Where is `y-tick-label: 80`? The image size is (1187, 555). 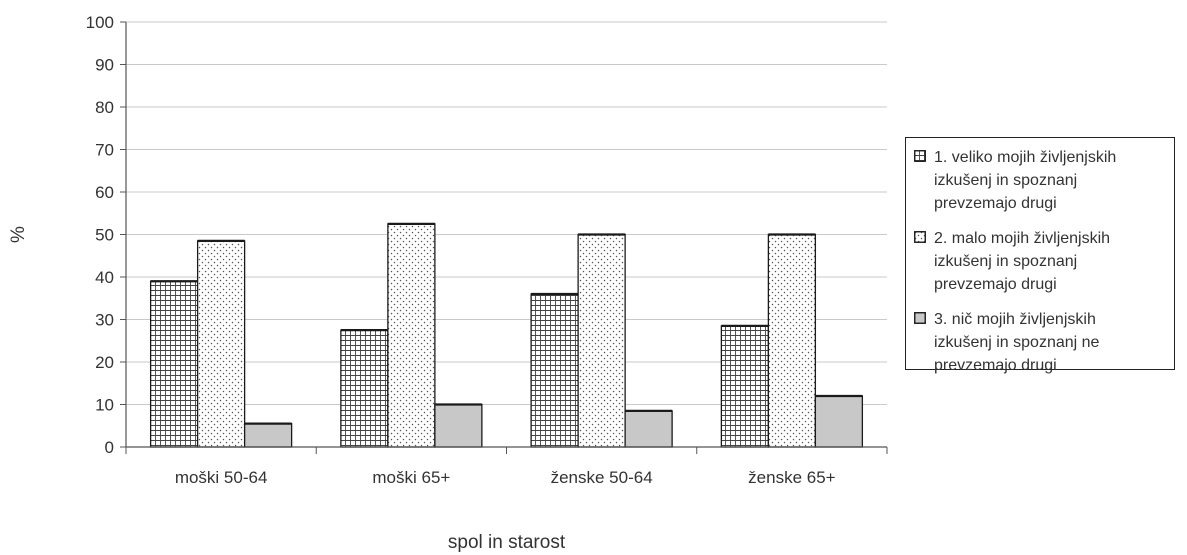 y-tick-label: 80 is located at coordinates (104, 107).